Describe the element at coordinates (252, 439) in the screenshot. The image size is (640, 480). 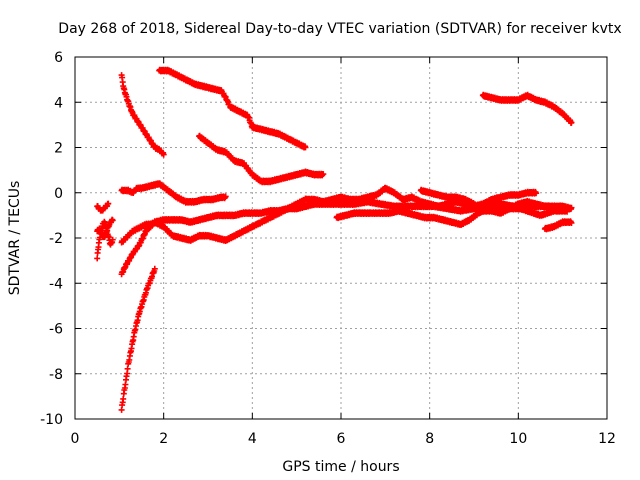
I see `x-tick-label: 4` at that location.